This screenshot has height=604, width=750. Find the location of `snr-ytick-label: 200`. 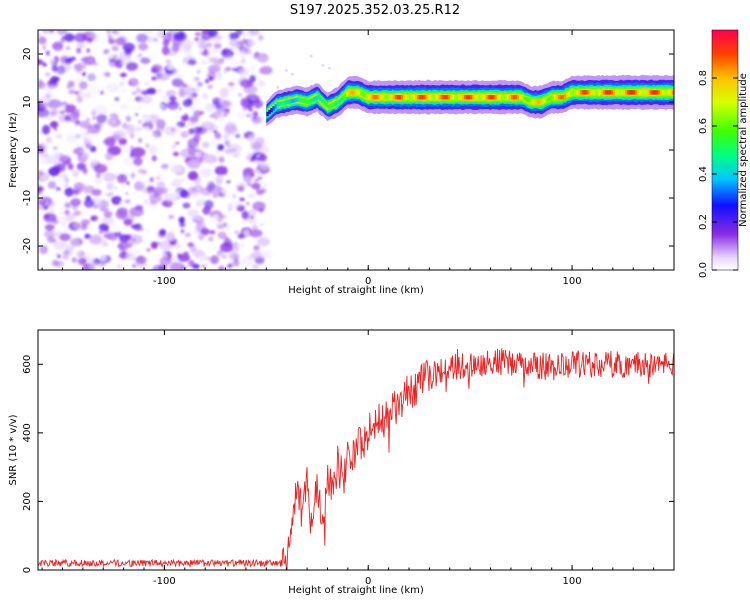

snr-ytick-label: 200 is located at coordinates (27, 501).